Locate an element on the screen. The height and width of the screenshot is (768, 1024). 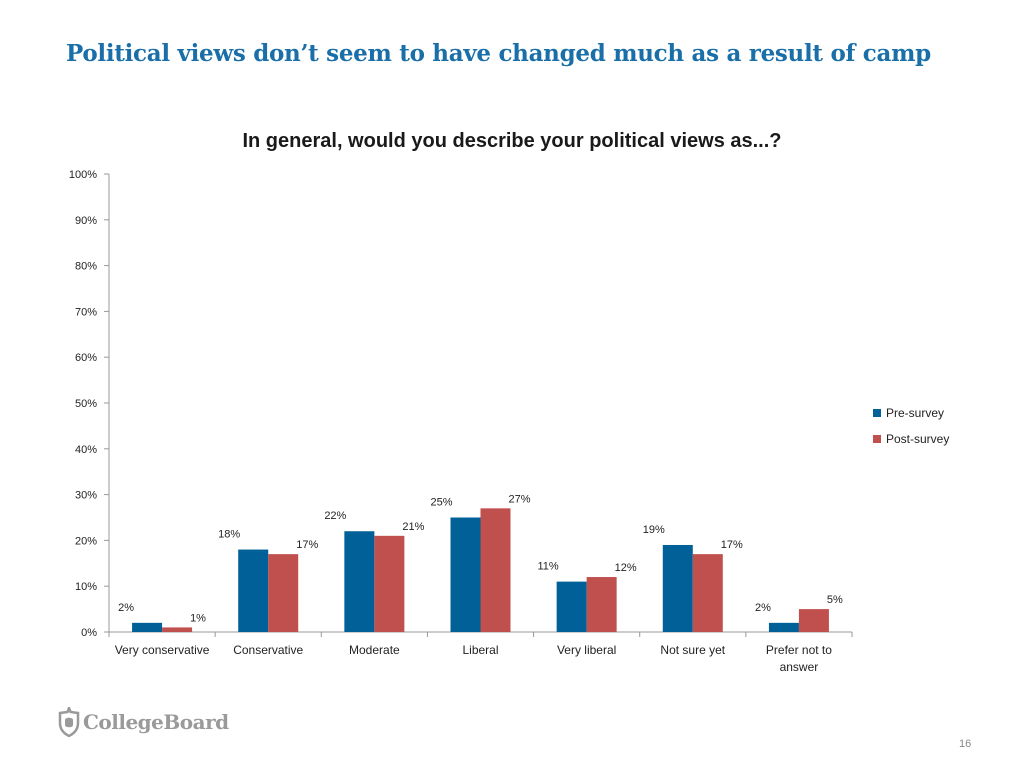
x-category-label: Moderate is located at coordinates (374, 650).